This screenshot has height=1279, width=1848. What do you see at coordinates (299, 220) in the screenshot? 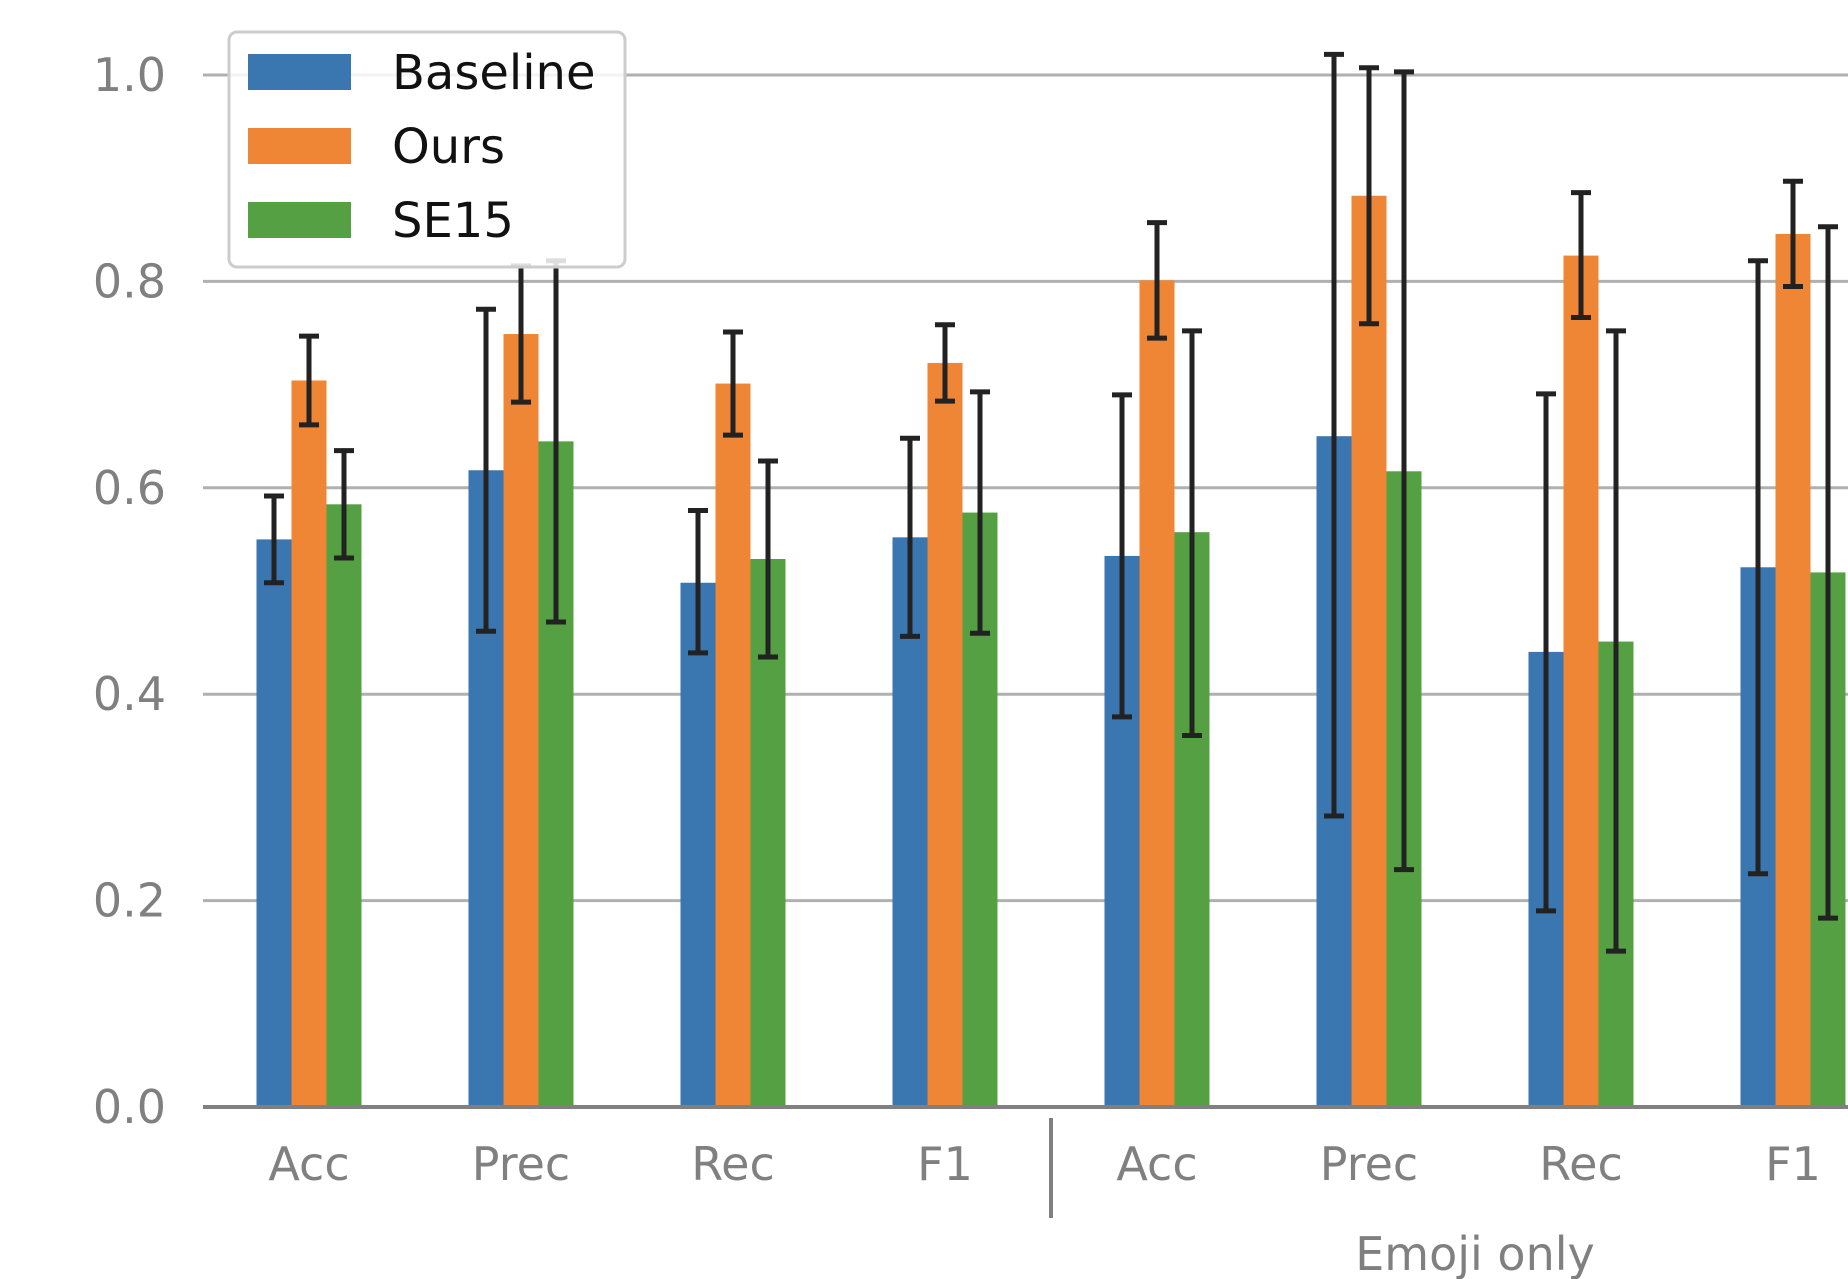
I see `legend-swatch-se15` at bounding box center [299, 220].